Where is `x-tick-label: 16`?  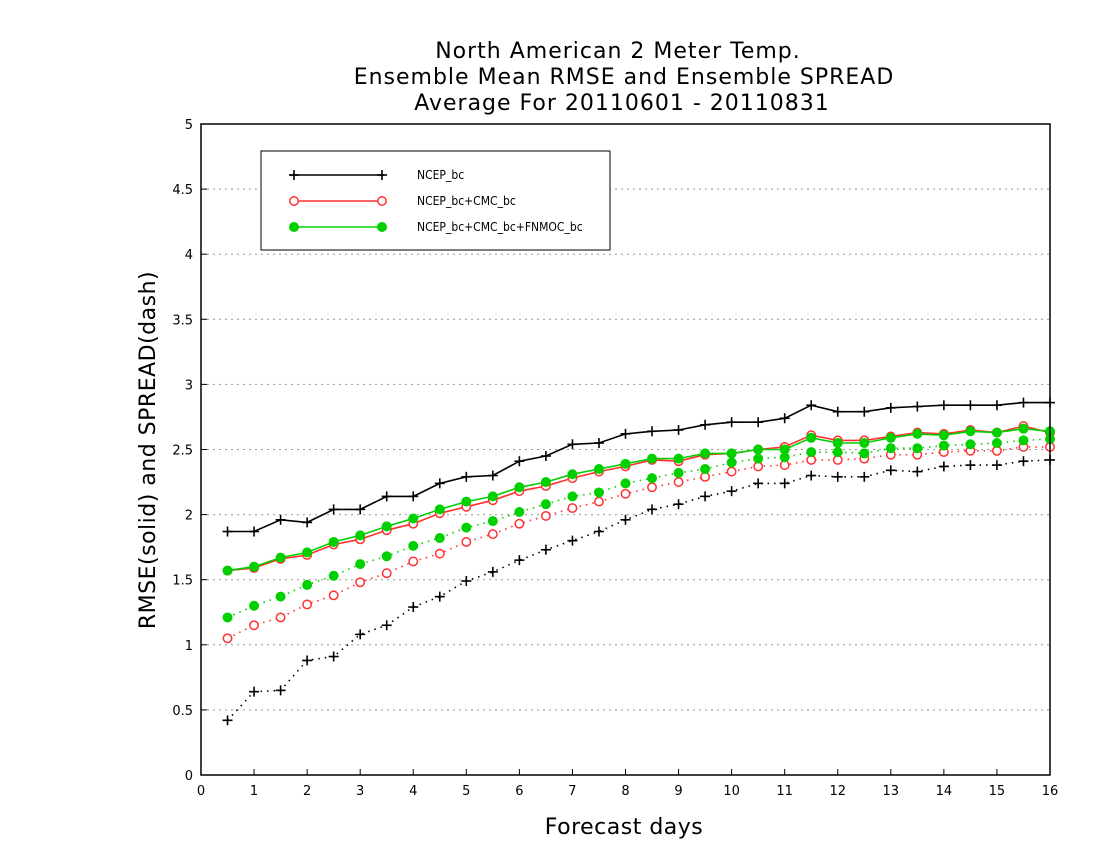
x-tick-label: 16 is located at coordinates (1050, 791).